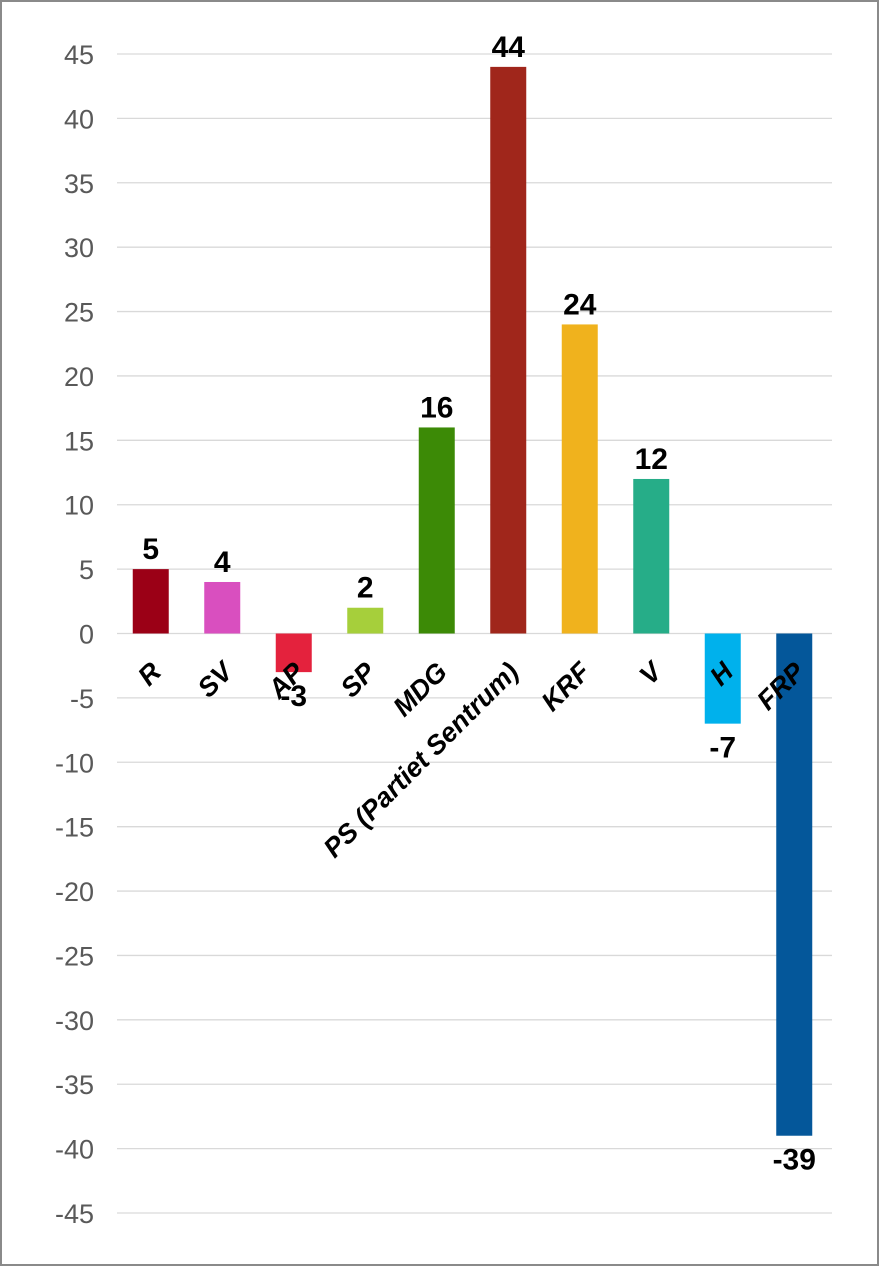 This screenshot has width=879, height=1268. Describe the element at coordinates (651, 556) in the screenshot. I see `bar-v` at that location.